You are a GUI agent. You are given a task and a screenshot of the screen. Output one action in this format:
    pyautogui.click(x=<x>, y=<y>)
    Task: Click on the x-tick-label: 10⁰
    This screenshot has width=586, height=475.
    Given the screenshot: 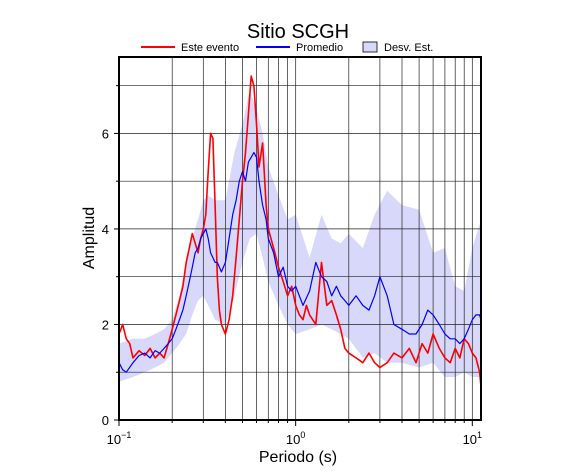 What is the action you would take?
    pyautogui.click(x=295, y=438)
    